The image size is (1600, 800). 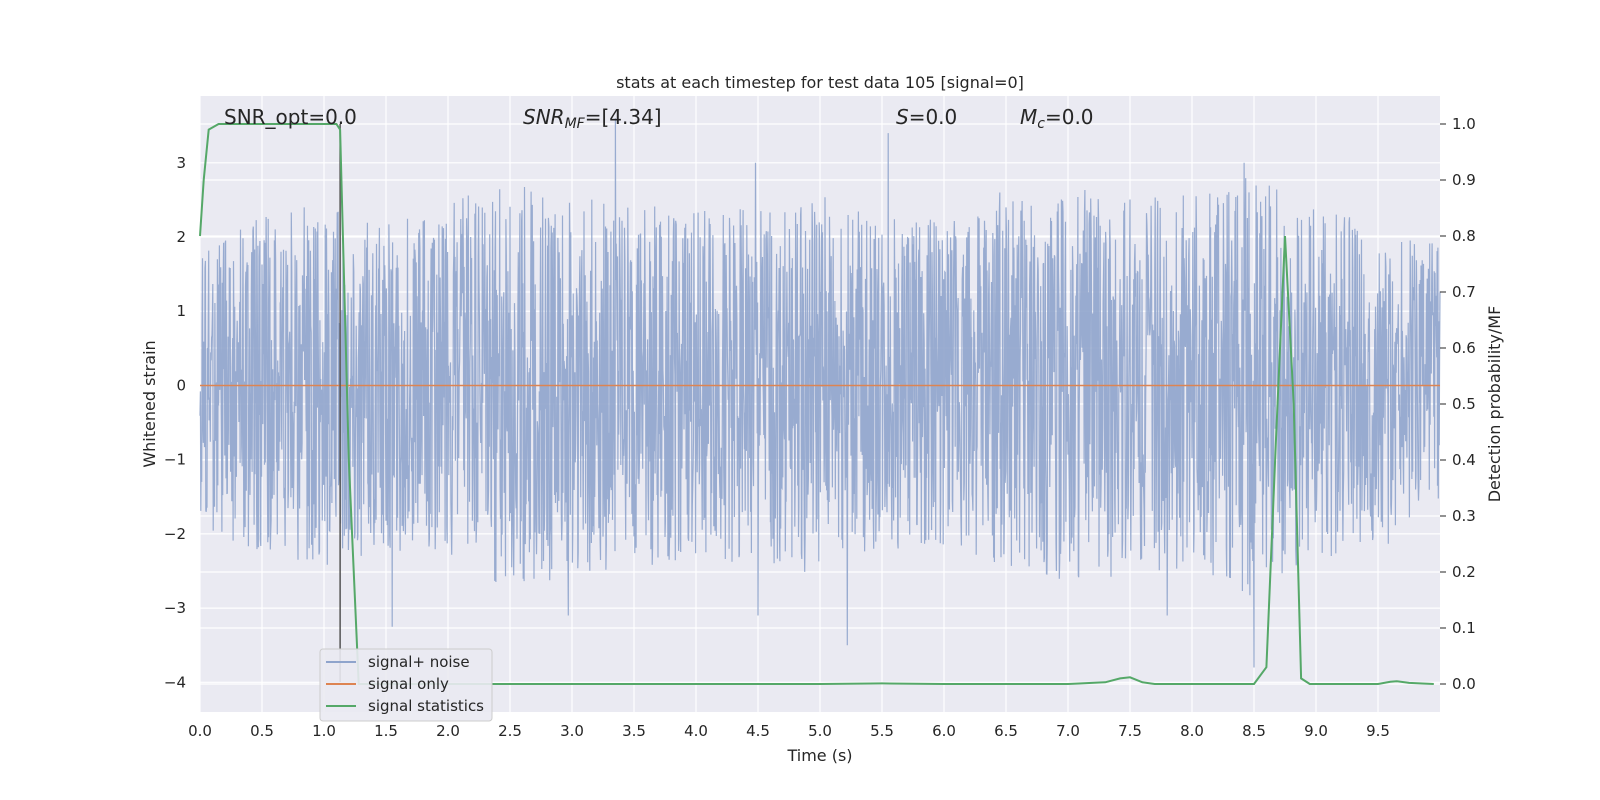 What do you see at coordinates (181, 311) in the screenshot?
I see `y-tick-label: 1` at bounding box center [181, 311].